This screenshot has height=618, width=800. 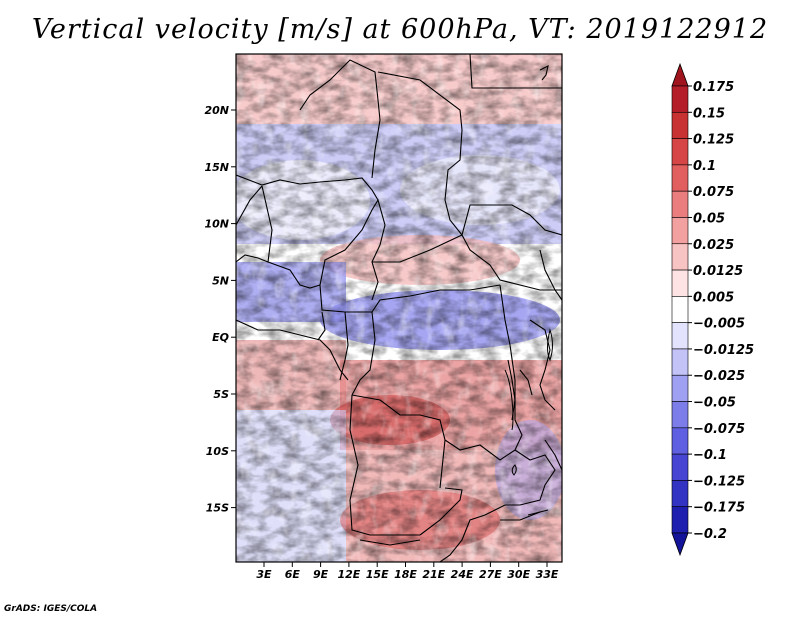 I want to click on longitude-axis: 3E 6E 9E 12E 15E 18E 21E 24E 27E 30E 33E, so click(x=407, y=571).